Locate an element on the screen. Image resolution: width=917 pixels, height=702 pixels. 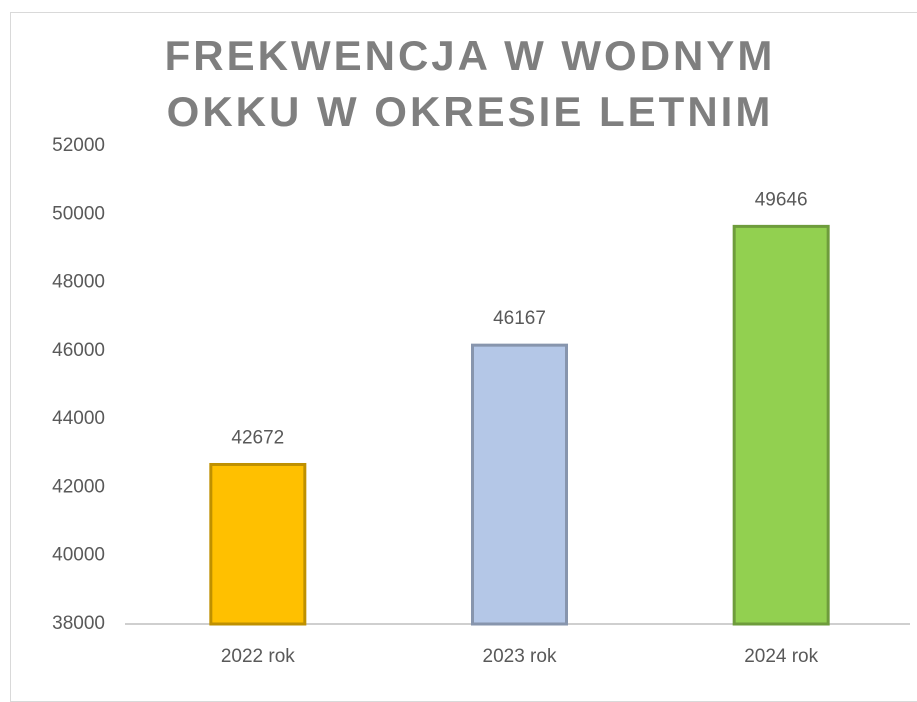
y-tick-label: 52000 is located at coordinates (78, 145).